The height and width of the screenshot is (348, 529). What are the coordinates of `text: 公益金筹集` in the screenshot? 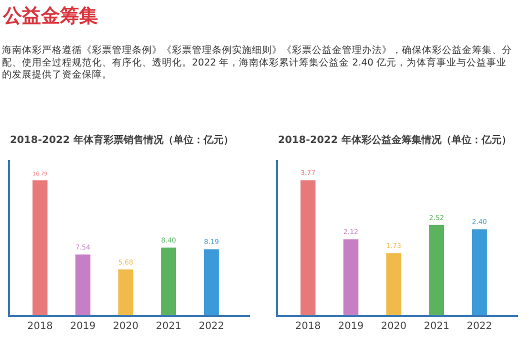 It's located at (50, 16).